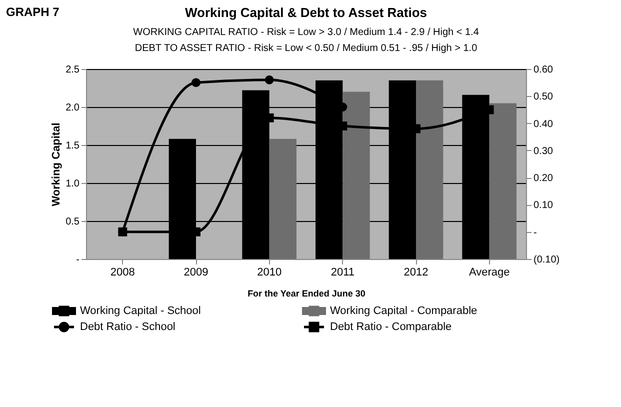 Image resolution: width=621 pixels, height=407 pixels. What do you see at coordinates (306, 32) in the screenshot?
I see `text: WORKING CAPITAL RATIO - Risk = Low > 3.0 / Medium 1.4 - 2.9 / High < 1.4` at bounding box center [306, 32].